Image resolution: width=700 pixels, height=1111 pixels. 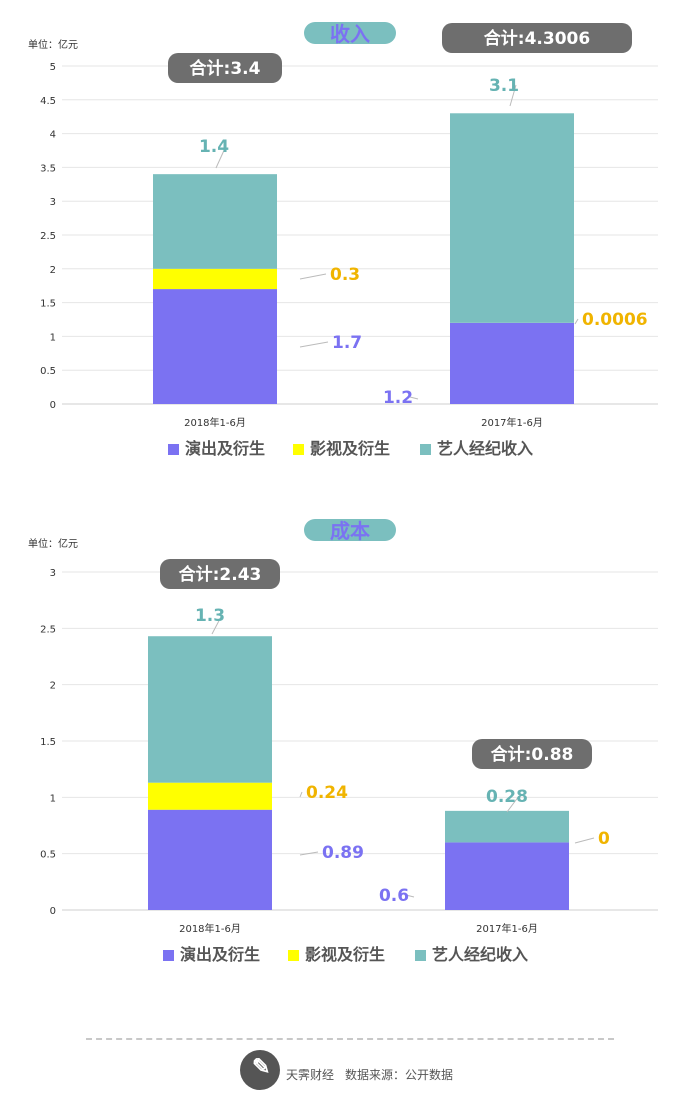 I want to click on data-label: 1.3, so click(x=210, y=616).